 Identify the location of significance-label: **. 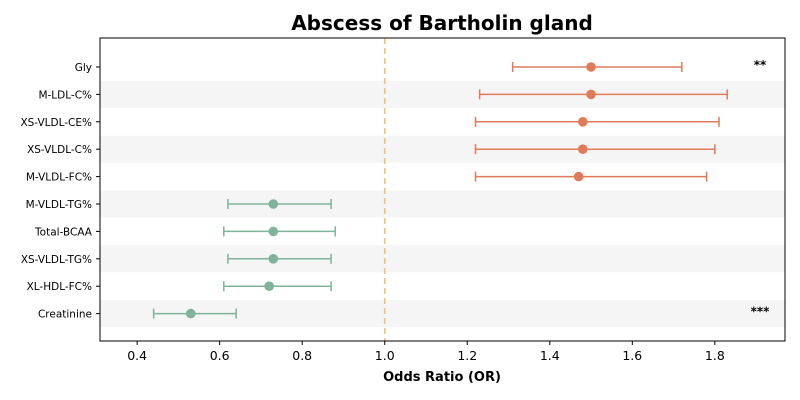
(760, 65).